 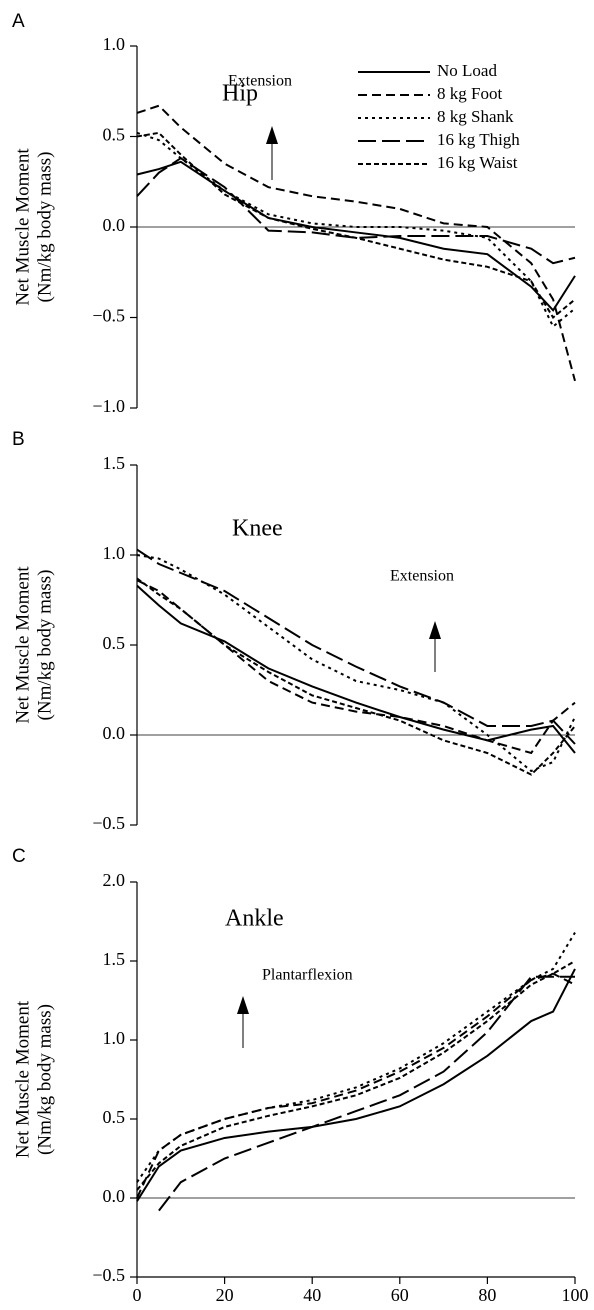 I want to click on x-tick-label: 40, so click(x=312, y=1295).